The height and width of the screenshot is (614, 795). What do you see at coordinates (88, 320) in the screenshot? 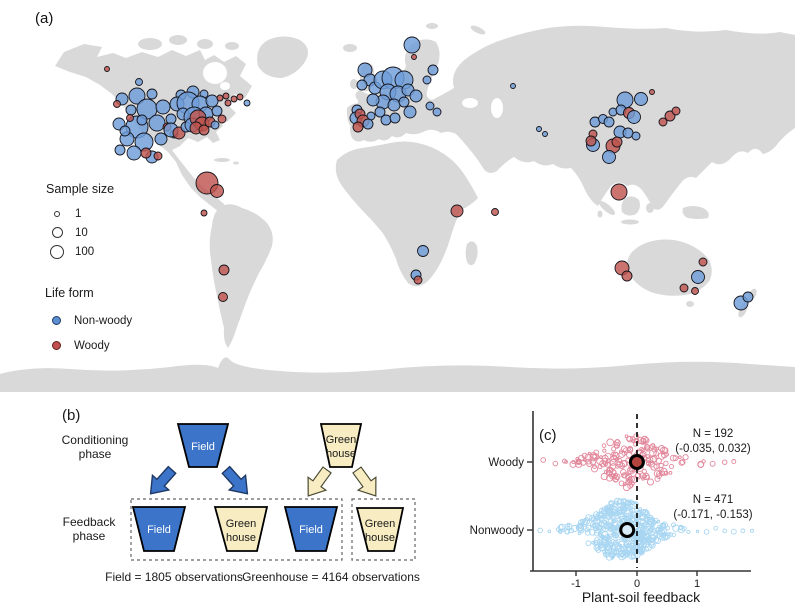
I see `legend-row-nonwoody: Non-woody` at bounding box center [88, 320].